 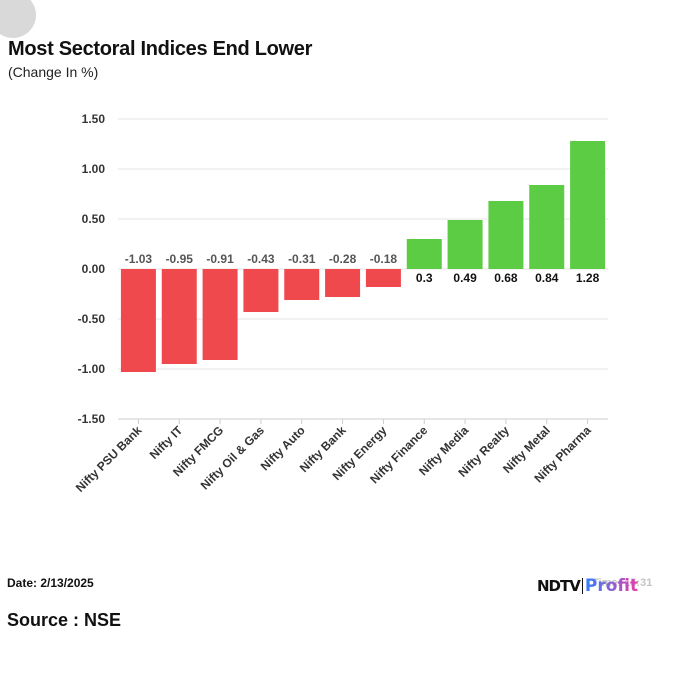 What do you see at coordinates (166, 442) in the screenshot?
I see `x-tick-label: Nifty IT` at bounding box center [166, 442].